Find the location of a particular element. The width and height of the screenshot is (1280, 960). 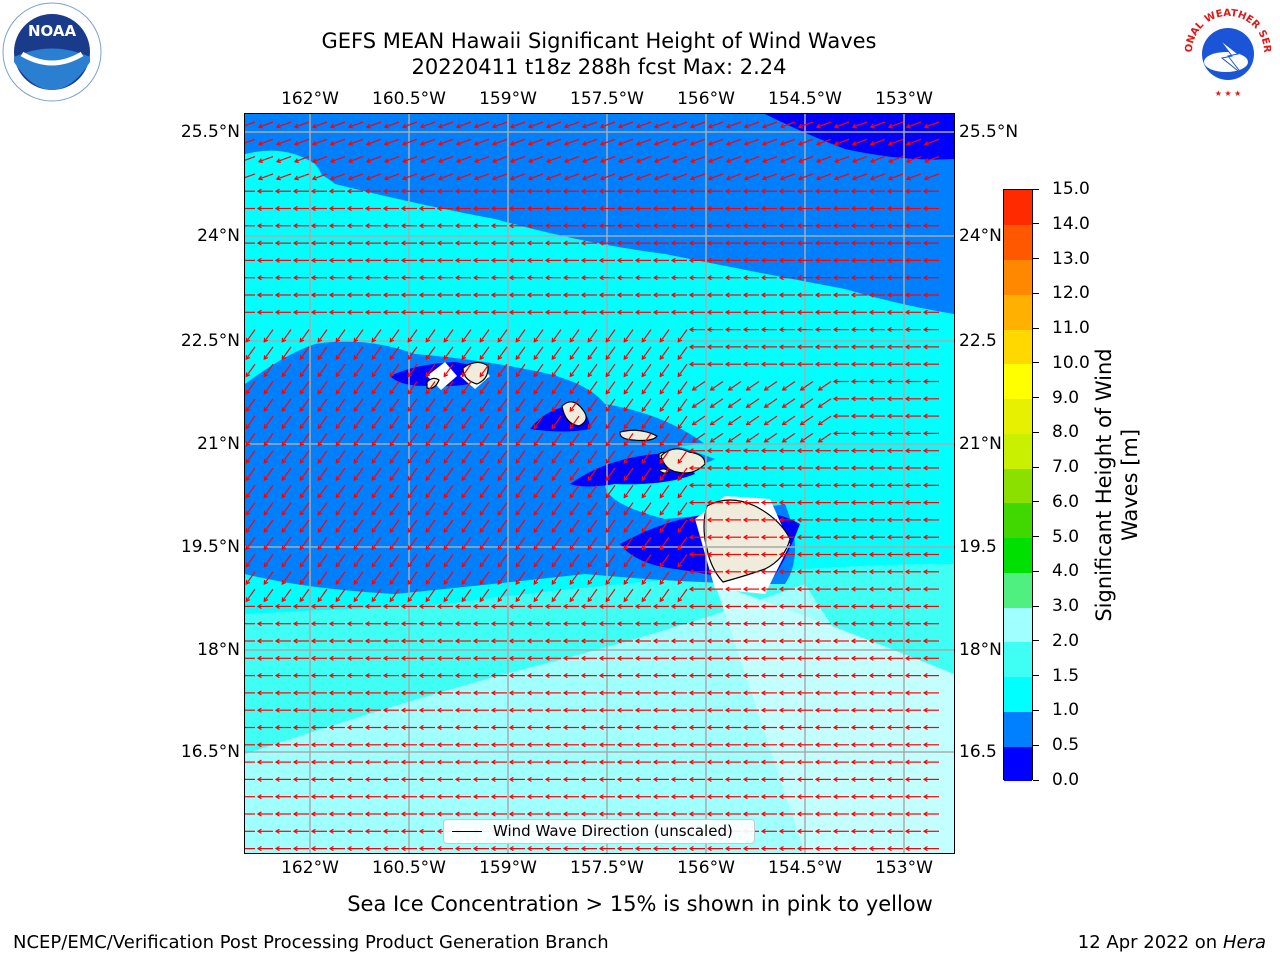

wave-band-cyan-north is located at coordinates (284, 172).